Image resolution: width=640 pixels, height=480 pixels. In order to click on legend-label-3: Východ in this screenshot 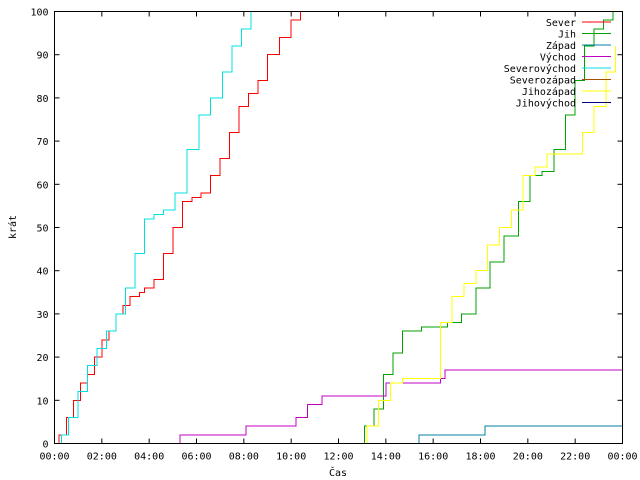, I will do `click(558, 58)`.